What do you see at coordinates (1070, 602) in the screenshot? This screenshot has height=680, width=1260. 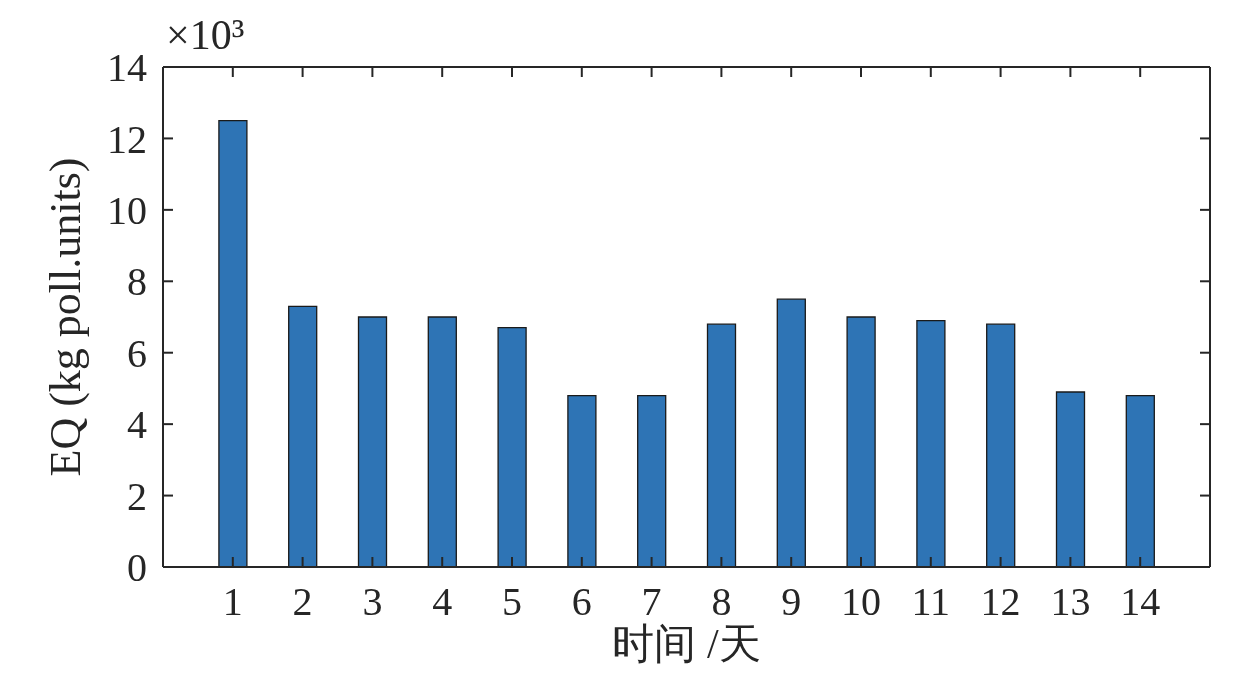 I see `x-tick-label: 13` at bounding box center [1070, 602].